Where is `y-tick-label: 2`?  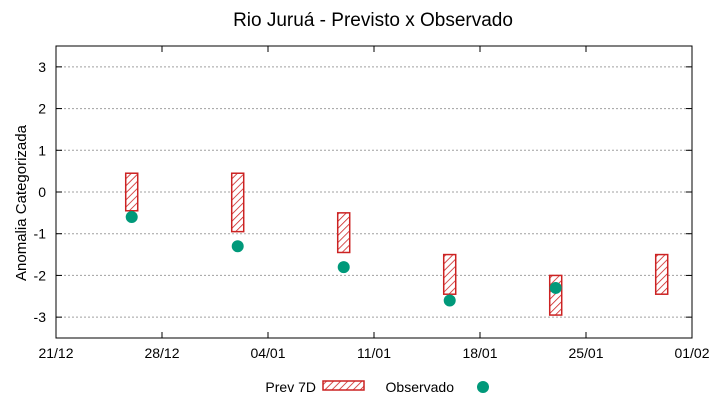
y-tick-label: 2 is located at coordinates (42, 109).